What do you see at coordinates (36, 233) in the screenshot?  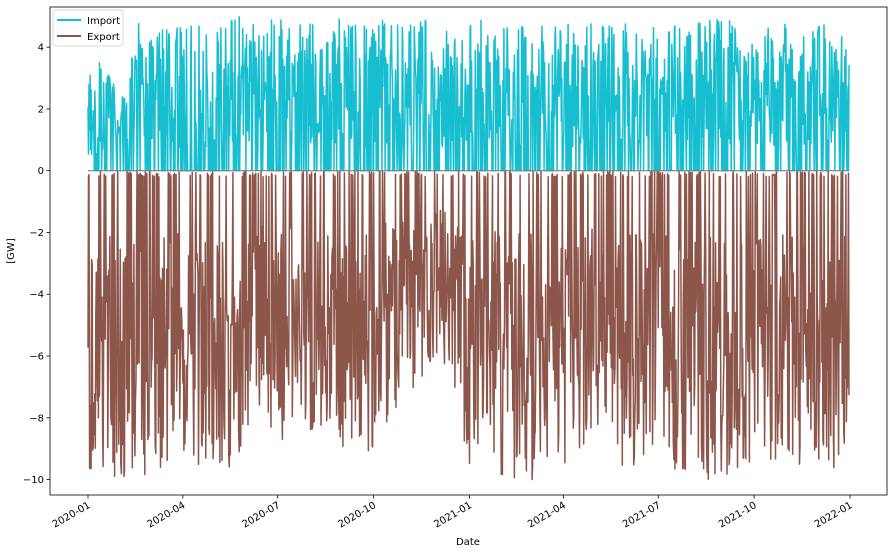 I see `y-tick-label: −2` at bounding box center [36, 233].